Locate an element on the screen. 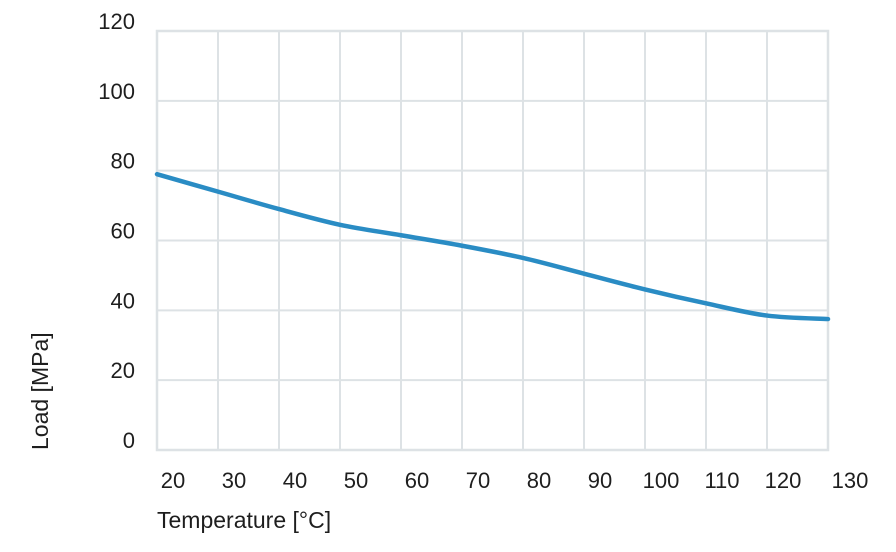  y-tick-label-100: 100 is located at coordinates (116, 91).